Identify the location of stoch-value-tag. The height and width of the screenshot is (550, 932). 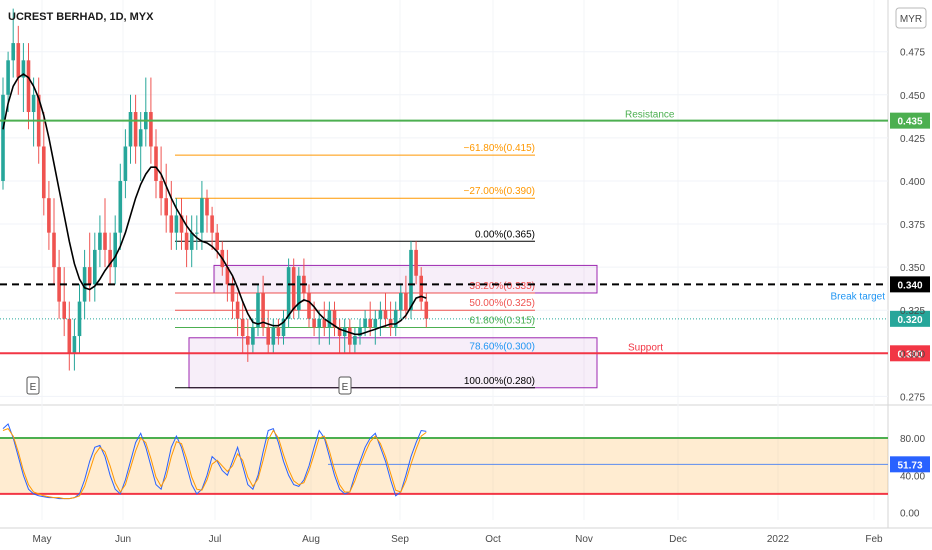
(910, 464).